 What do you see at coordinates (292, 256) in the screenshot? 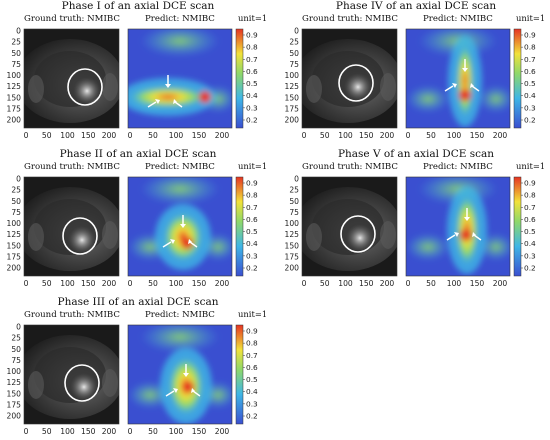
I see `y-tick-label: 175` at bounding box center [292, 256].